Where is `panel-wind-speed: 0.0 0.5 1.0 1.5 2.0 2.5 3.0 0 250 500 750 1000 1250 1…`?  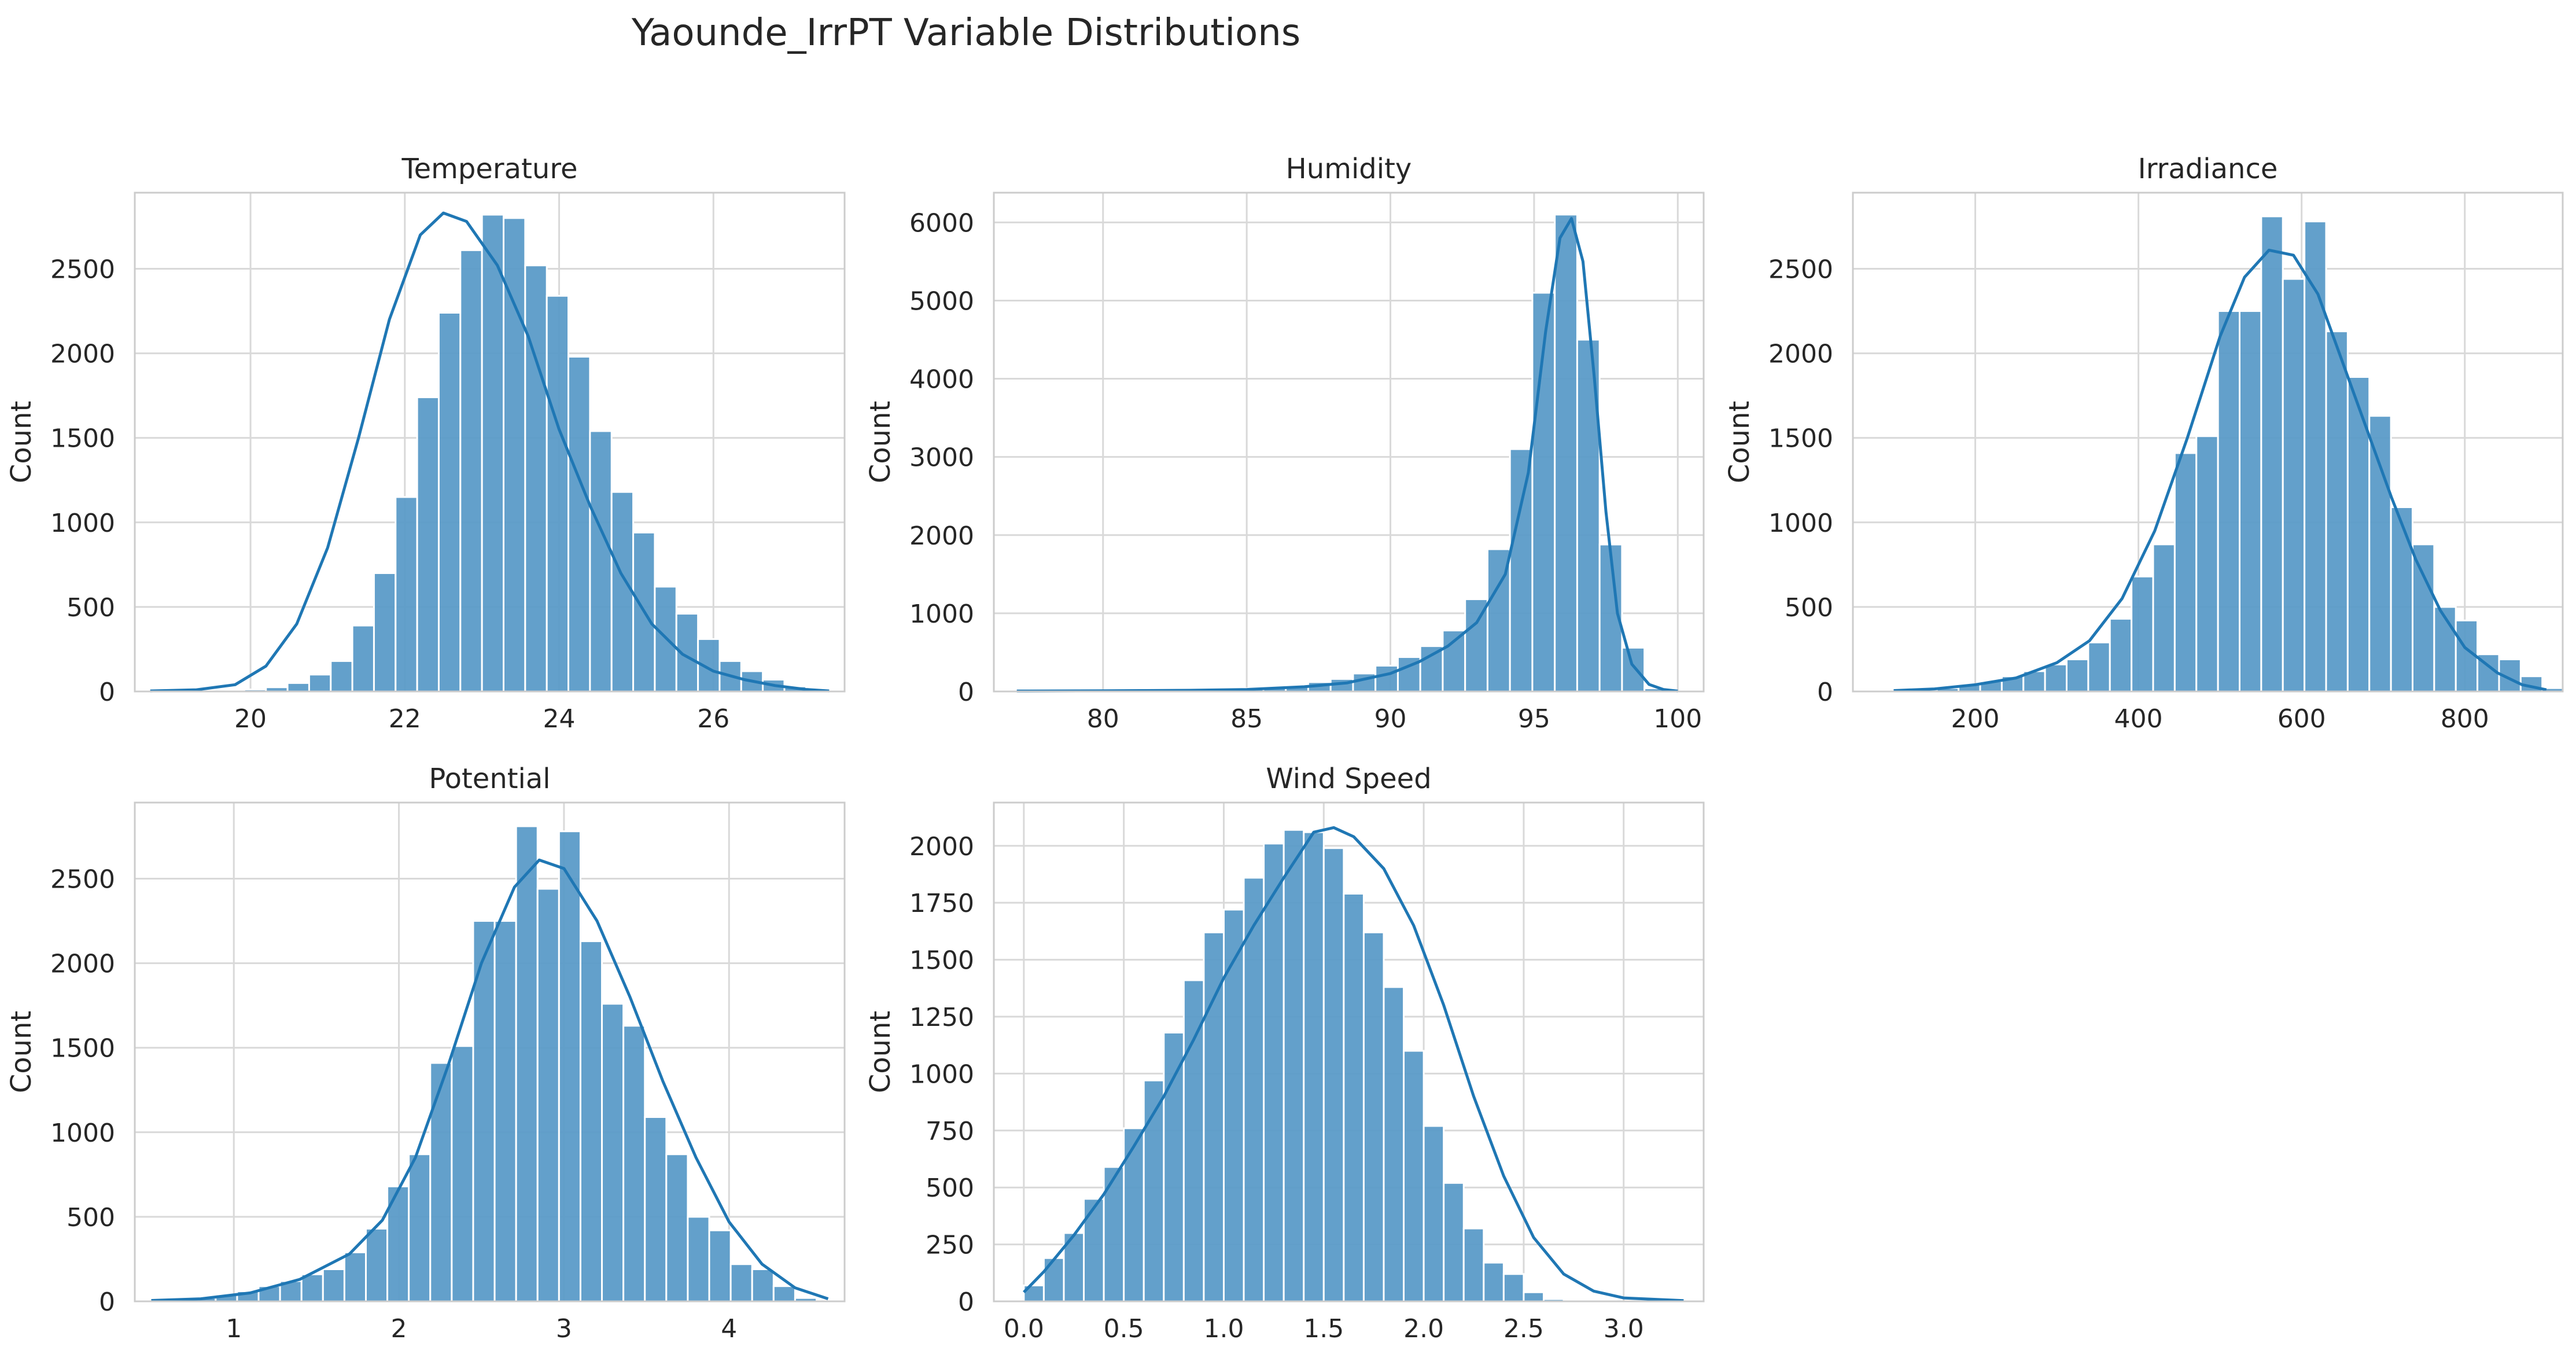 panel-wind-speed: 0.0 0.5 1.0 1.5 2.0 2.5 3.0 0 250 500 750 1000 1250 1… is located at coordinates (1284, 1053).